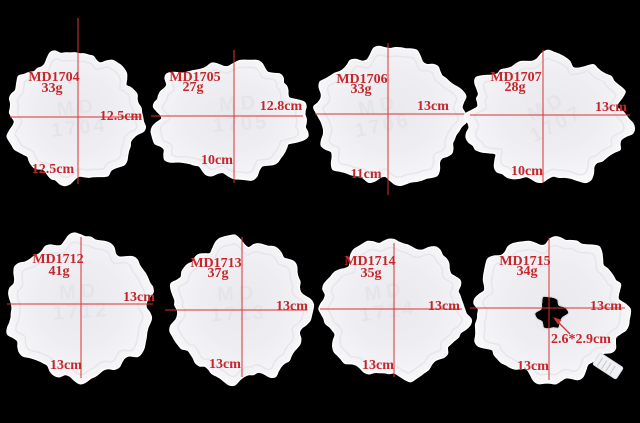 Image resolution: width=640 pixels, height=423 pixels. Describe the element at coordinates (525, 261) in the screenshot. I see `model-label: MD1715` at that location.